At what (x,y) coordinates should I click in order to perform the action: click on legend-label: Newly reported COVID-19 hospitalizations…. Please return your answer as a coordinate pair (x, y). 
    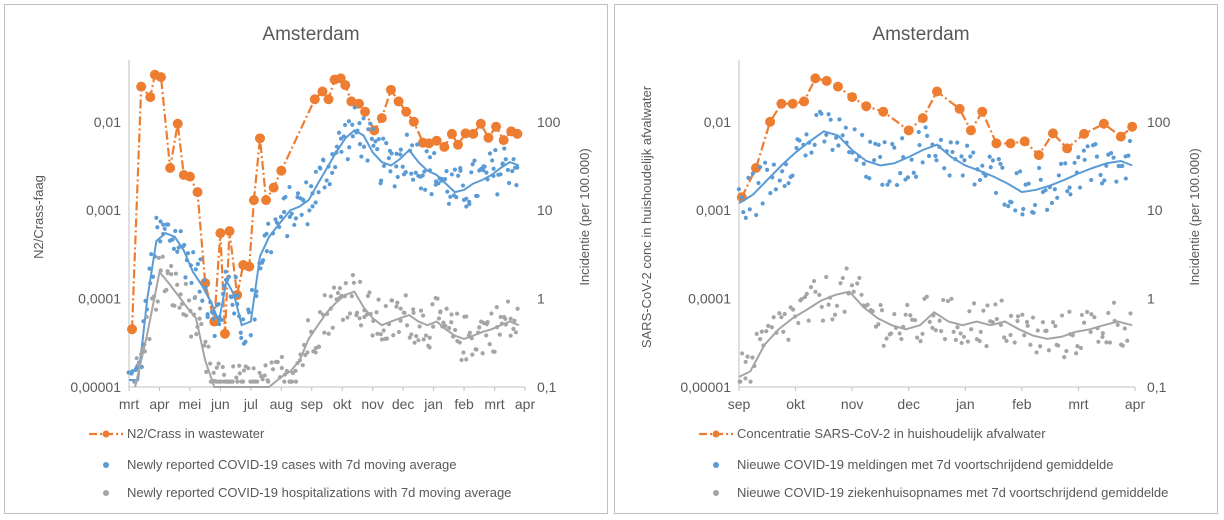
    Looking at the image, I should click on (319, 492).